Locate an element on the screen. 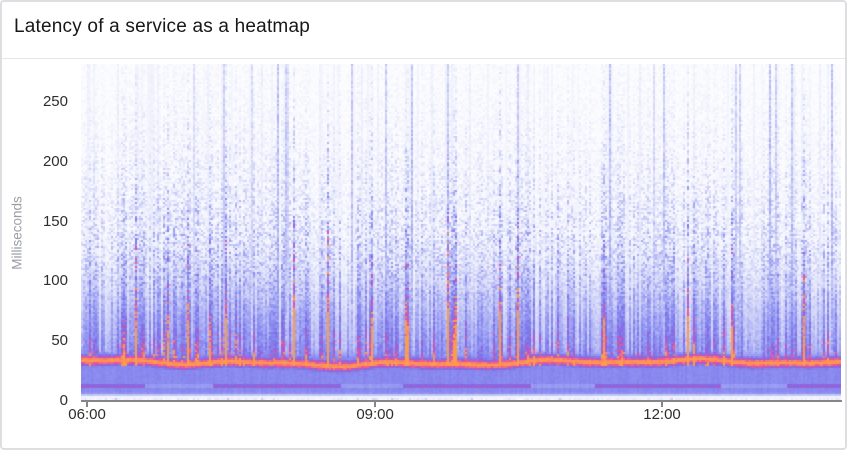 The width and height of the screenshot is (847, 450). x-tick-label: 06:00 is located at coordinates (87, 414).